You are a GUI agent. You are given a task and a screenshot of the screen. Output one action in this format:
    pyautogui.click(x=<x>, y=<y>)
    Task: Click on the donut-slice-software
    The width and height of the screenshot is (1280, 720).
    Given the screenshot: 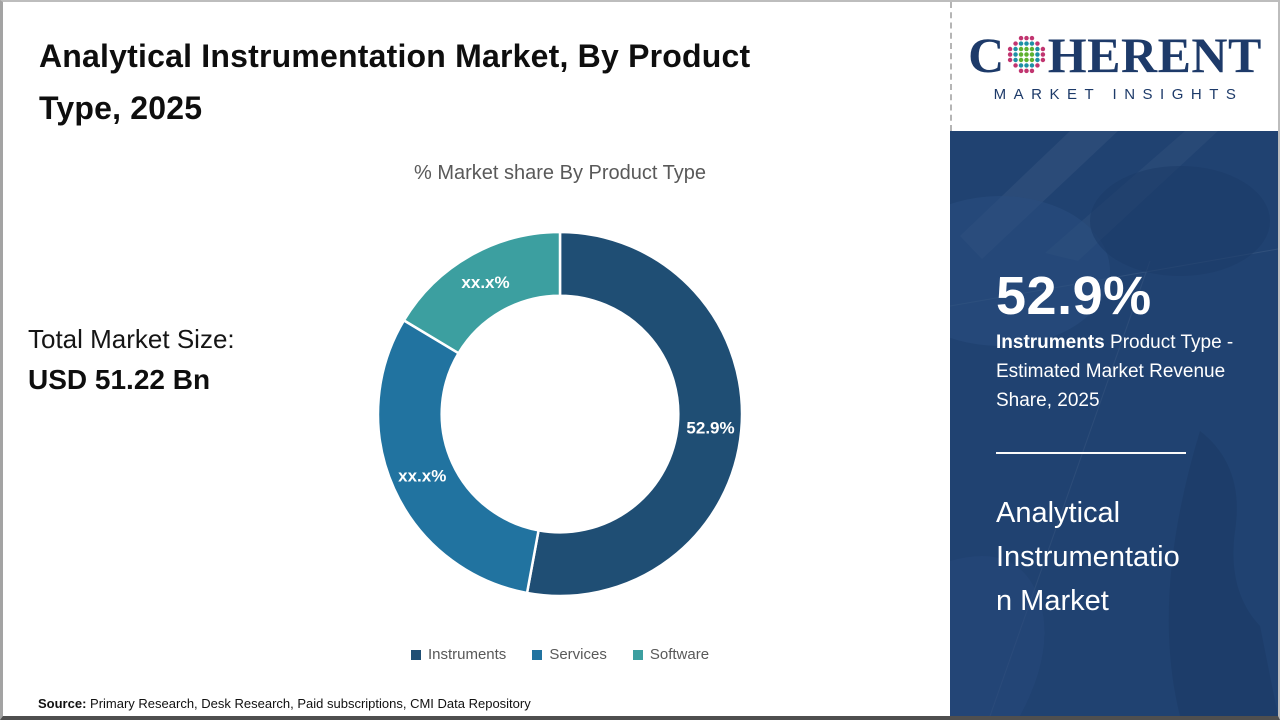 What is the action you would take?
    pyautogui.click(x=482, y=292)
    